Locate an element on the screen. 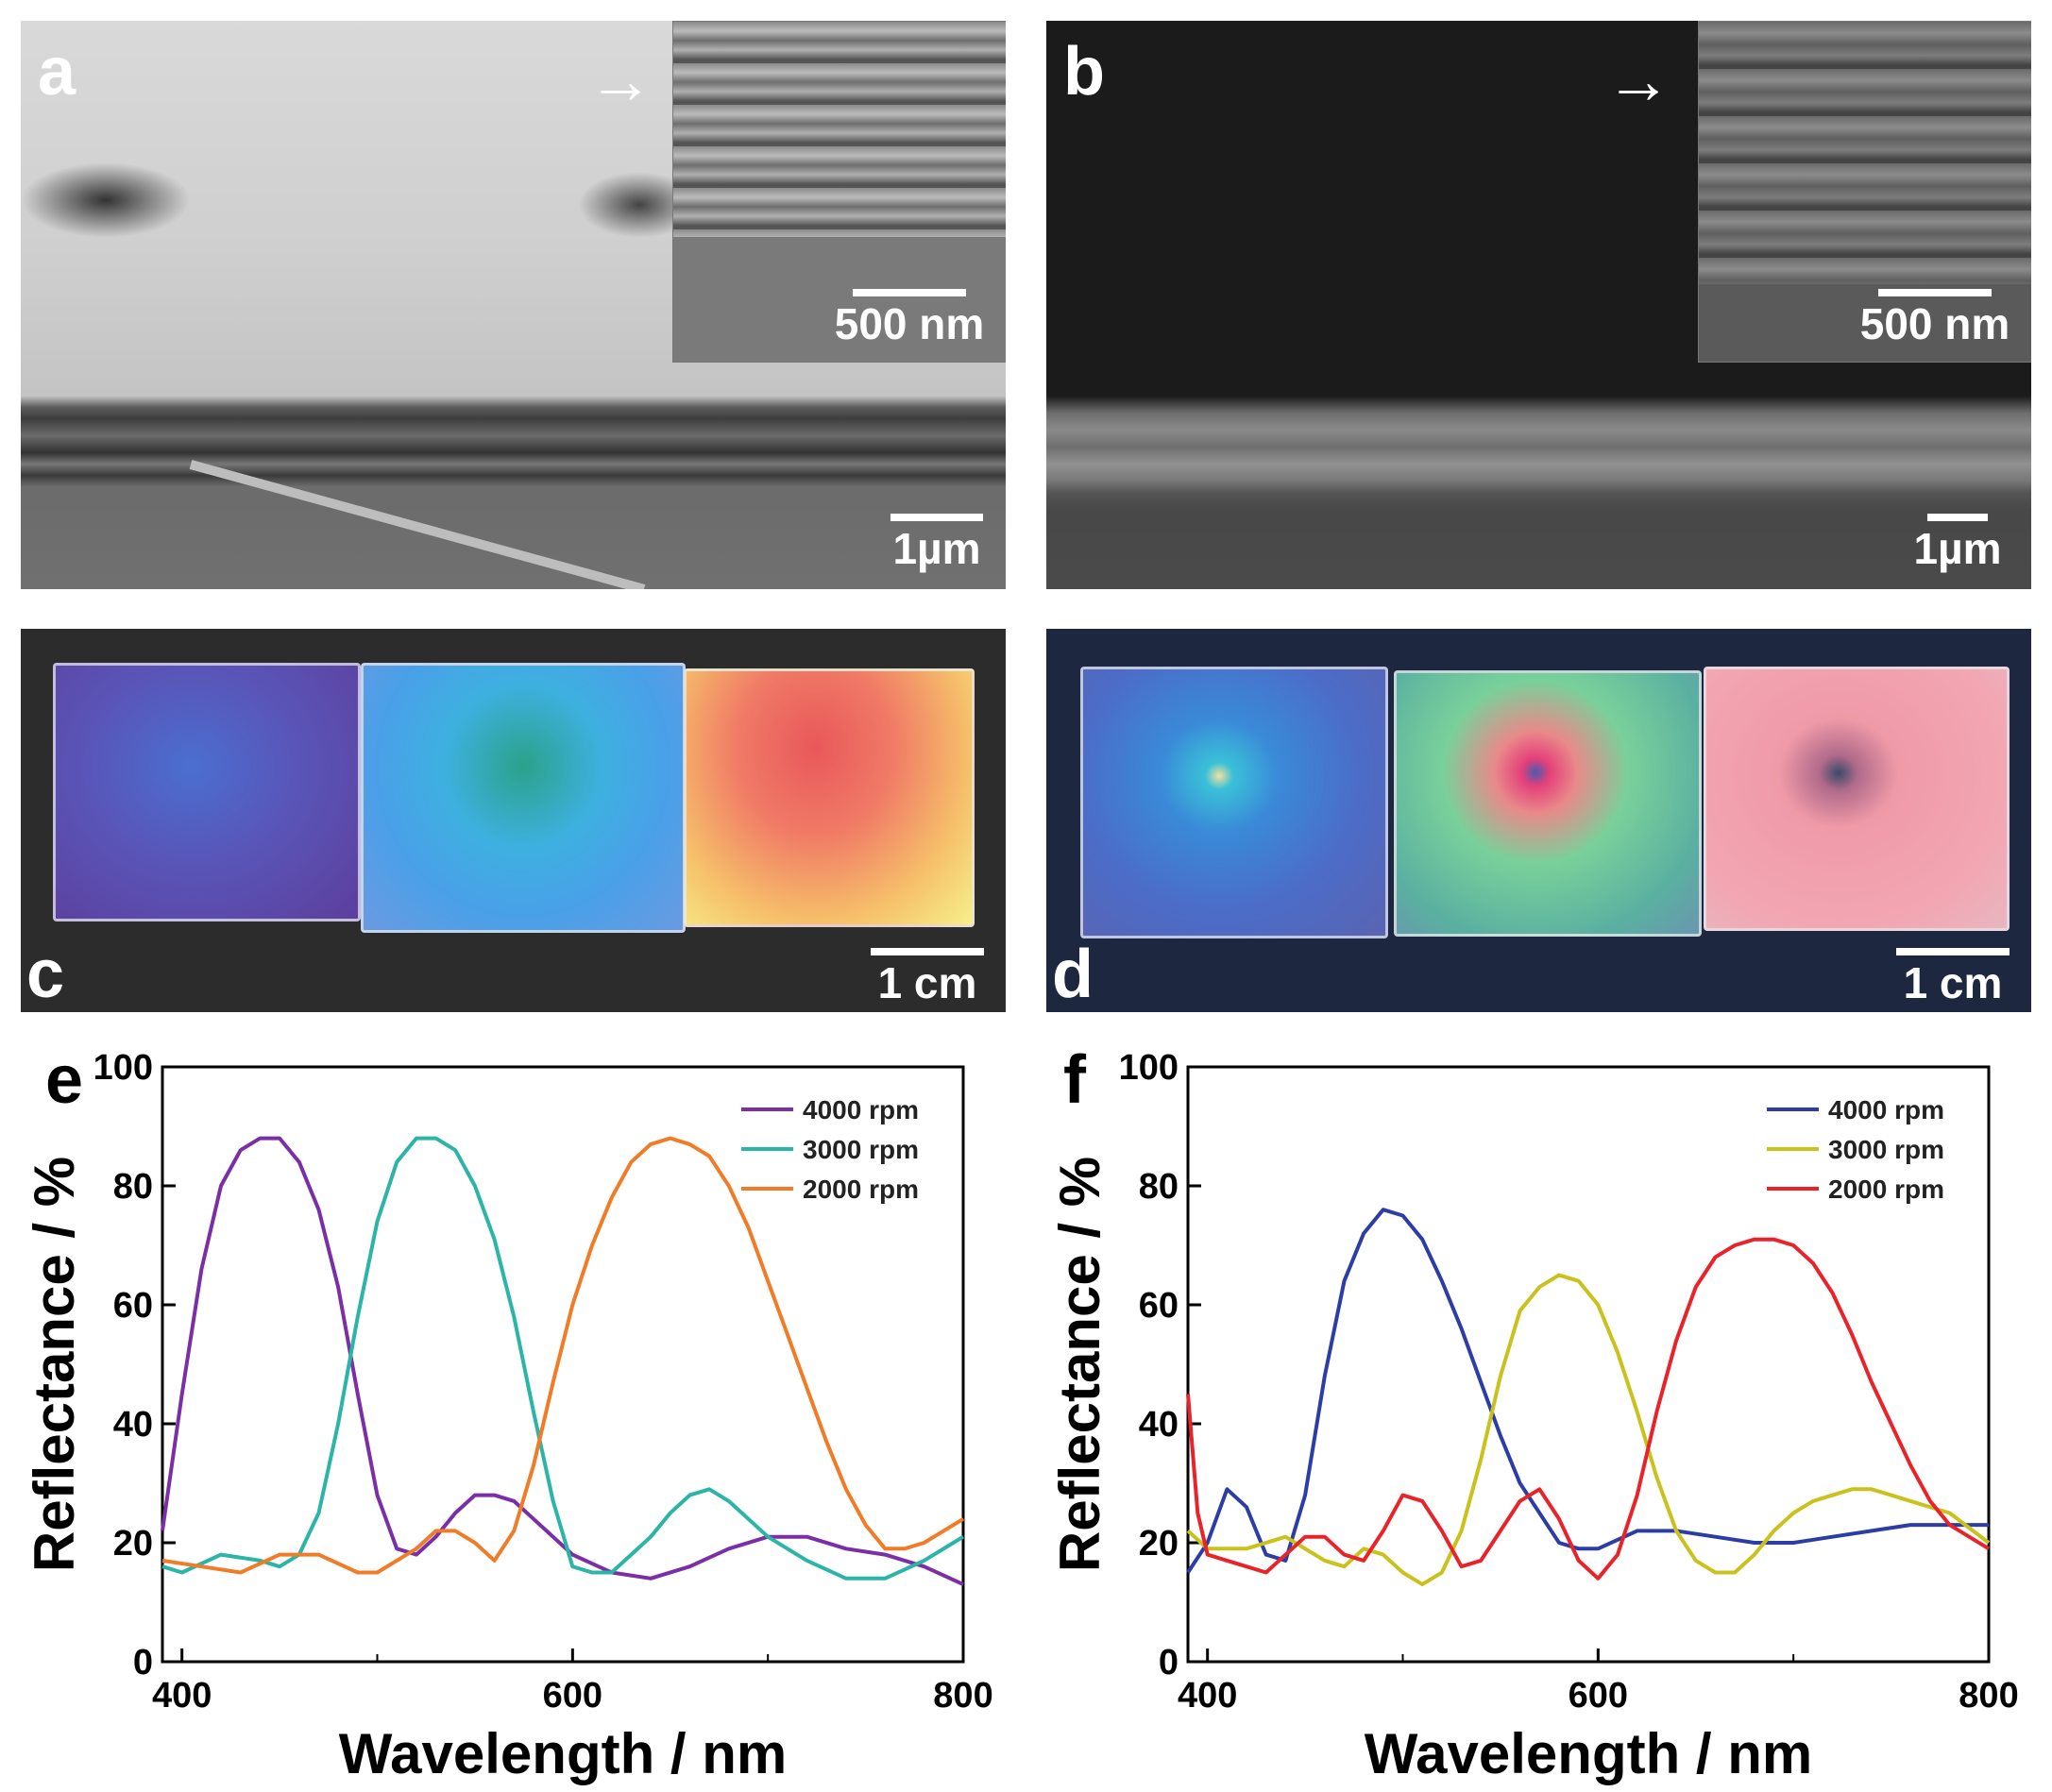 The height and width of the screenshot is (1792, 2052). panel-b-inset-scale-bar: 500 nm is located at coordinates (1934, 317).